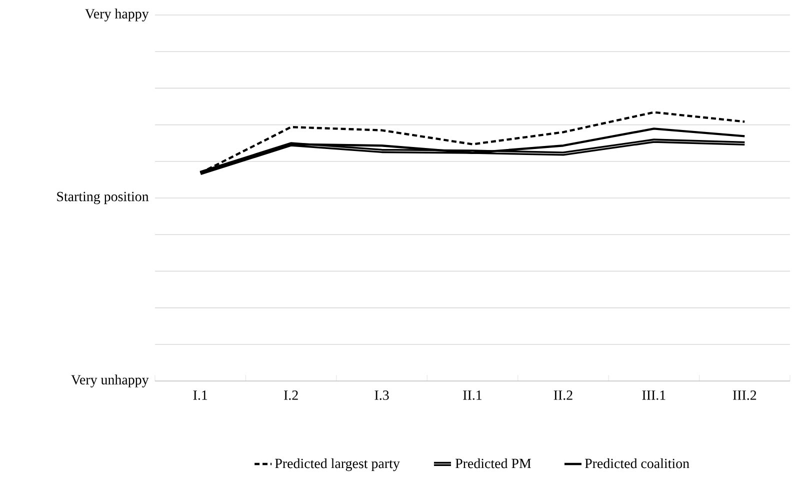 This screenshot has width=792, height=494. I want to click on x-tick-label: I.2, so click(291, 395).